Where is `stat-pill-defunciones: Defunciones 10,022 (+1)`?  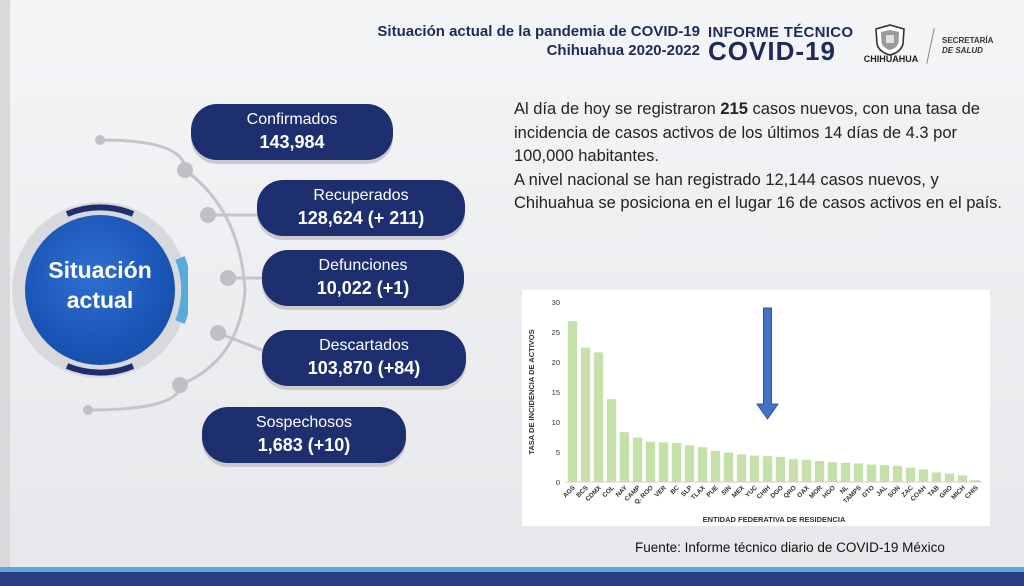 stat-pill-defunciones: Defunciones 10,022 (+1) is located at coordinates (363, 278).